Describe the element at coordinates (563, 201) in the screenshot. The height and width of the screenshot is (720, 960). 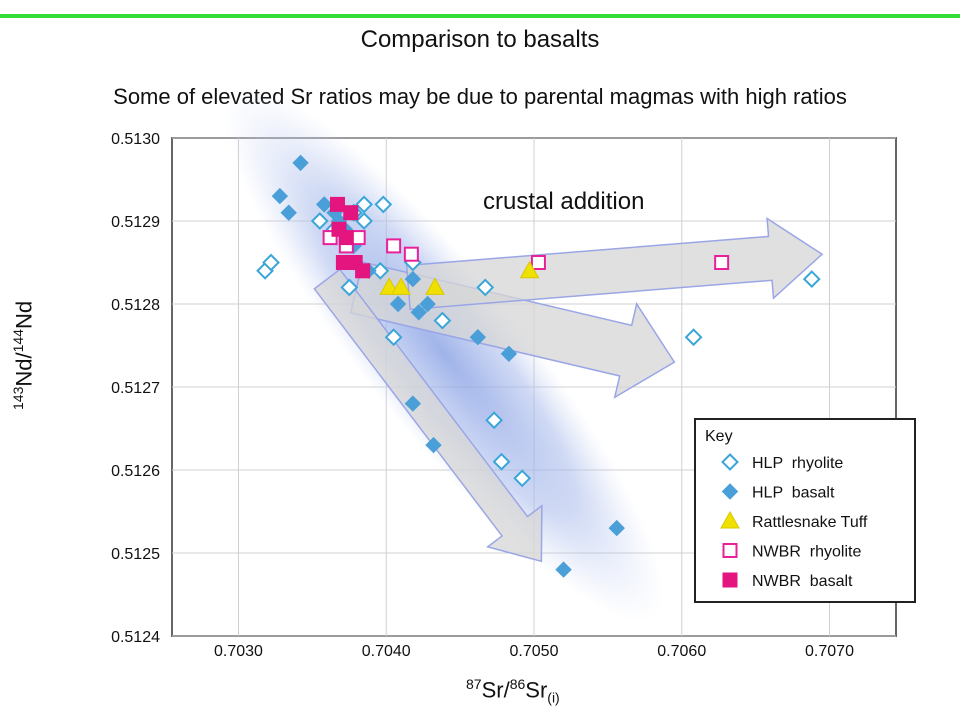
I see `crustal-addition-label: crustal addition` at that location.